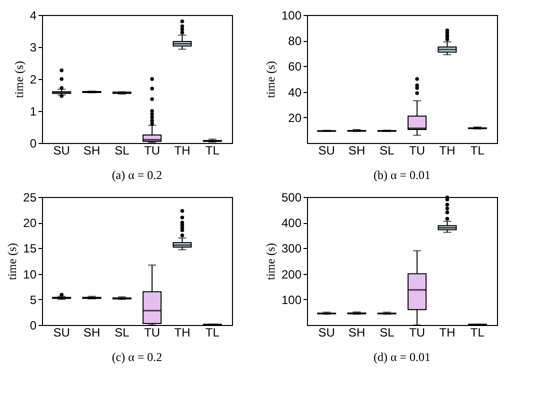 The height and width of the screenshot is (413, 558). I want to click on y-tick-label: 80, so click(295, 41).